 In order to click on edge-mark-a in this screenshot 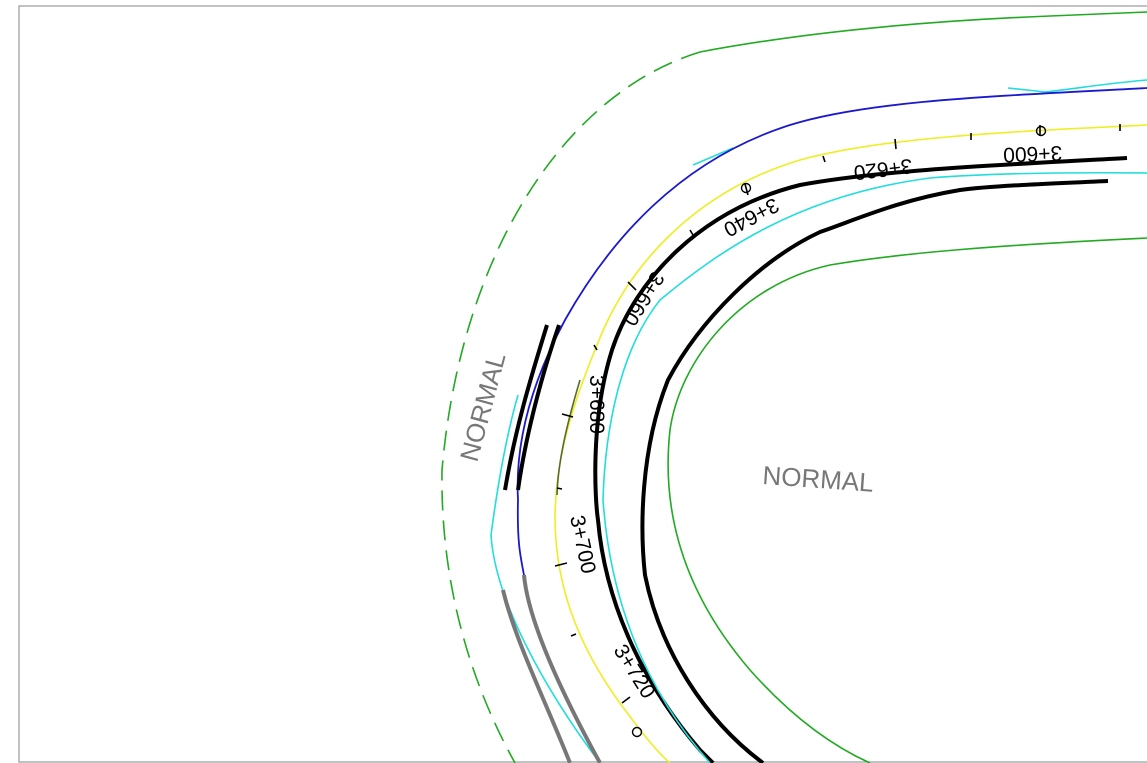, I will do `click(526, 407)`.